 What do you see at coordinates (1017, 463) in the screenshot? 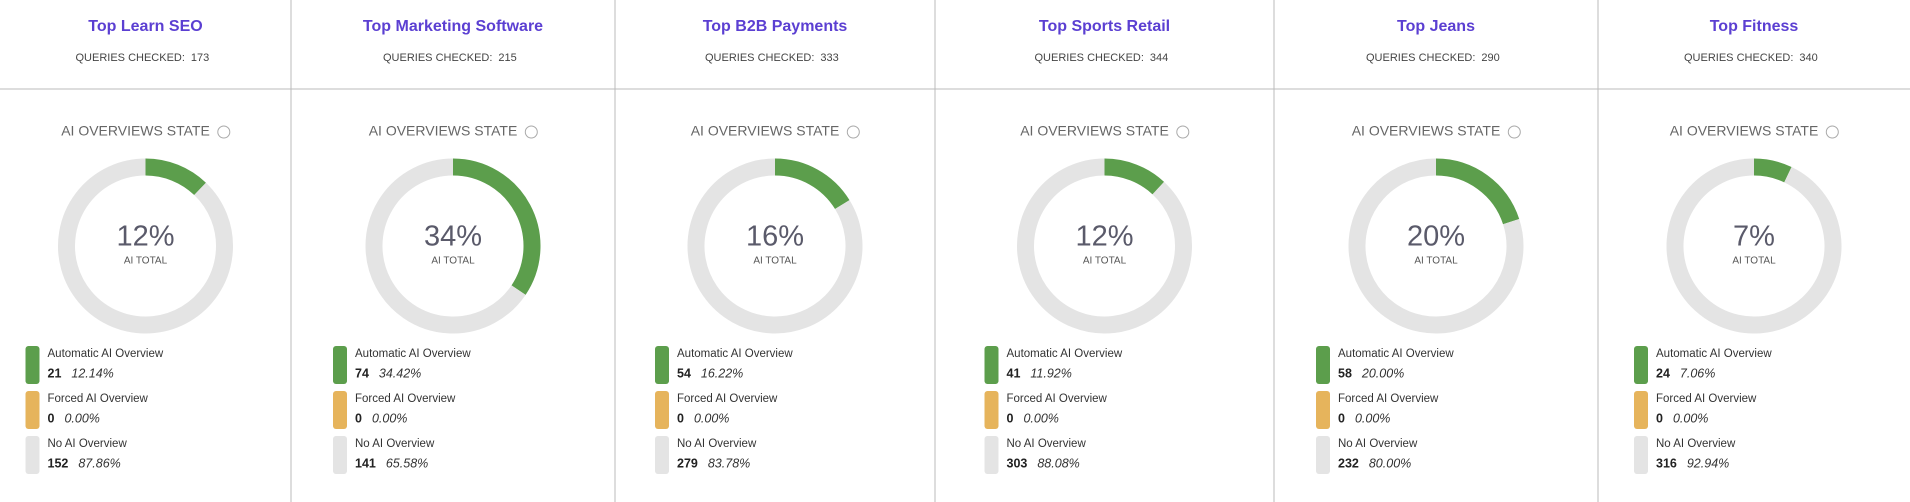
I see `legend-count: 303` at bounding box center [1017, 463].